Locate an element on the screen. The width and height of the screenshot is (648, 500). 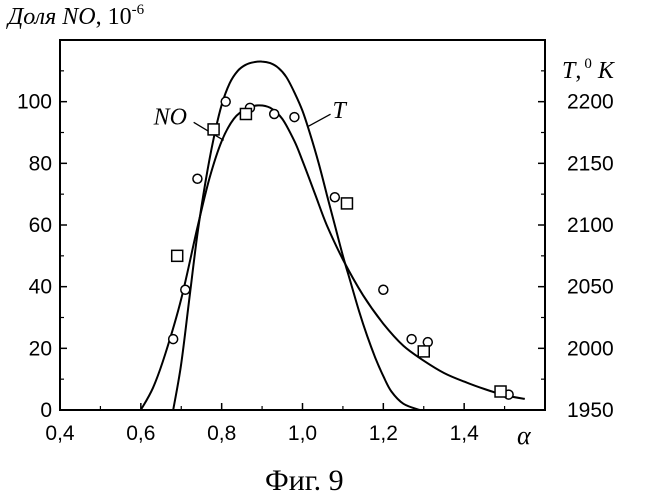
y-left-tick-label: 80 is located at coordinates (40, 163).